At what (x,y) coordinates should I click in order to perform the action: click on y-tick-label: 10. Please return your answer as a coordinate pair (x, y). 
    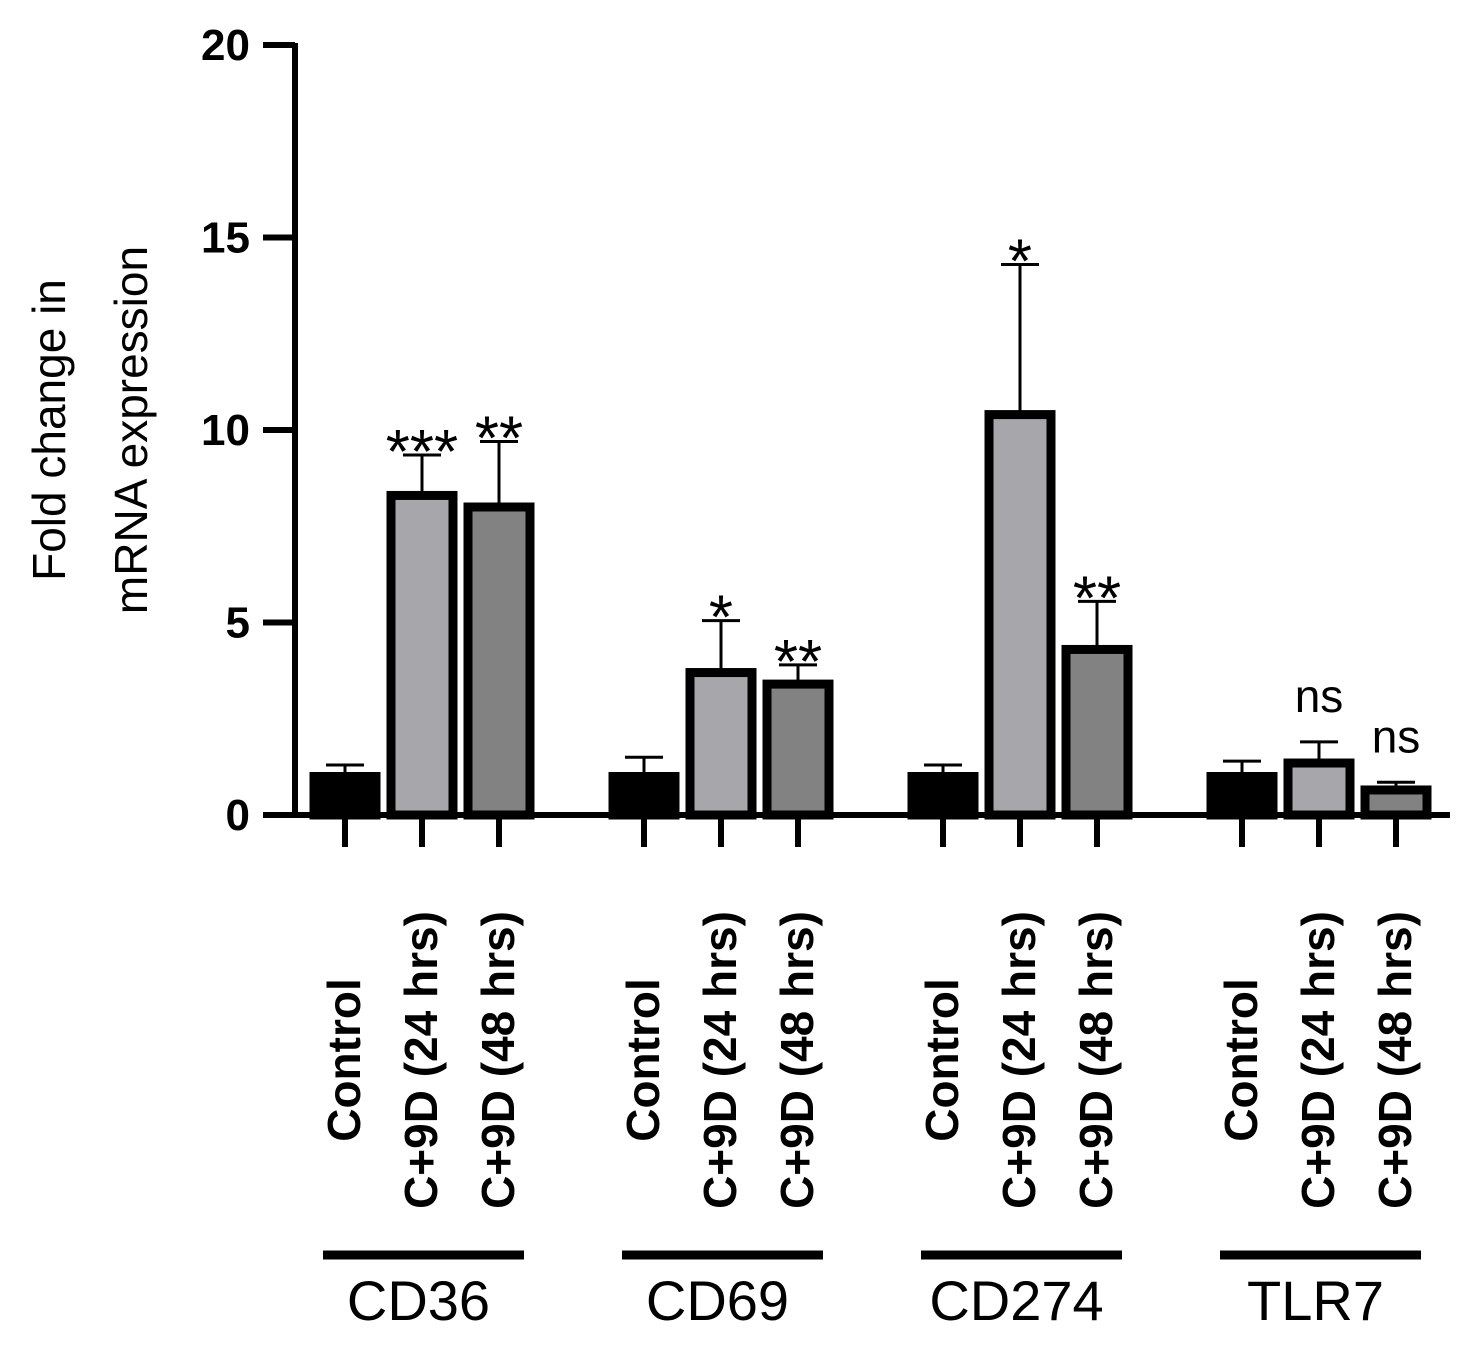
    Looking at the image, I should click on (225, 430).